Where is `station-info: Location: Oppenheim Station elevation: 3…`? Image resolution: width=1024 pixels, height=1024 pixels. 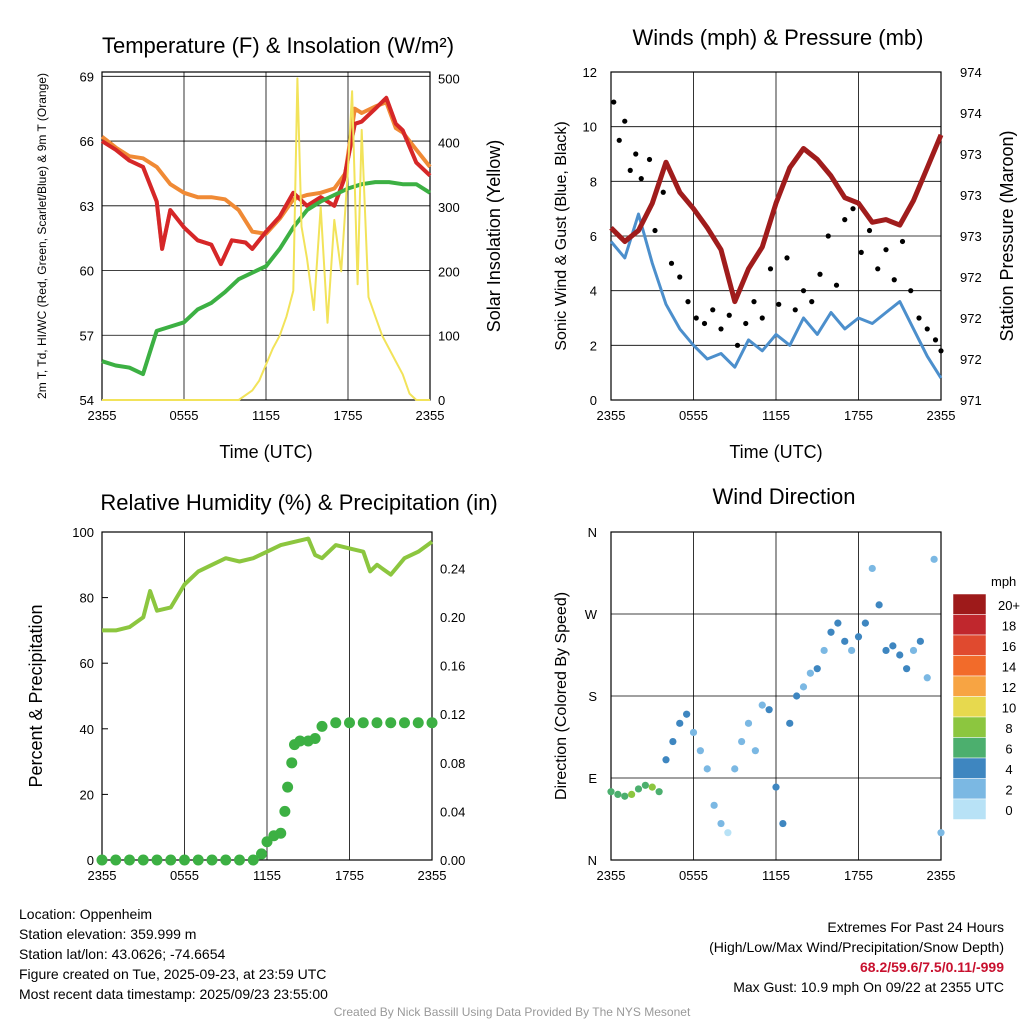 station-info: Location: Oppenheim Station elevation: 3… is located at coordinates (173, 954).